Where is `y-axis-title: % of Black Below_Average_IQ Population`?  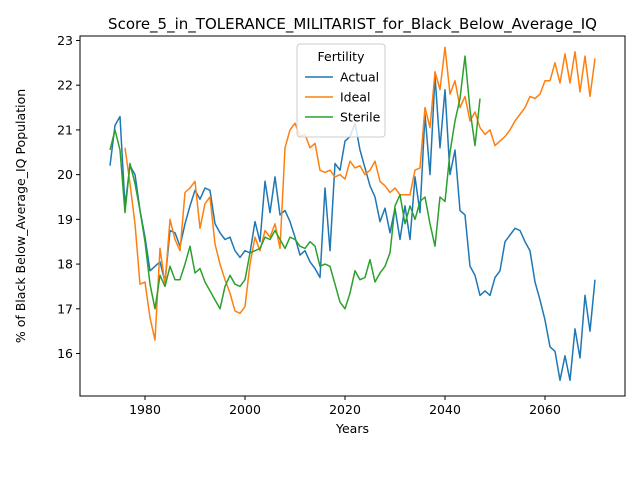
y-axis-title: % of Black Below_Average_IQ Population is located at coordinates (20, 216).